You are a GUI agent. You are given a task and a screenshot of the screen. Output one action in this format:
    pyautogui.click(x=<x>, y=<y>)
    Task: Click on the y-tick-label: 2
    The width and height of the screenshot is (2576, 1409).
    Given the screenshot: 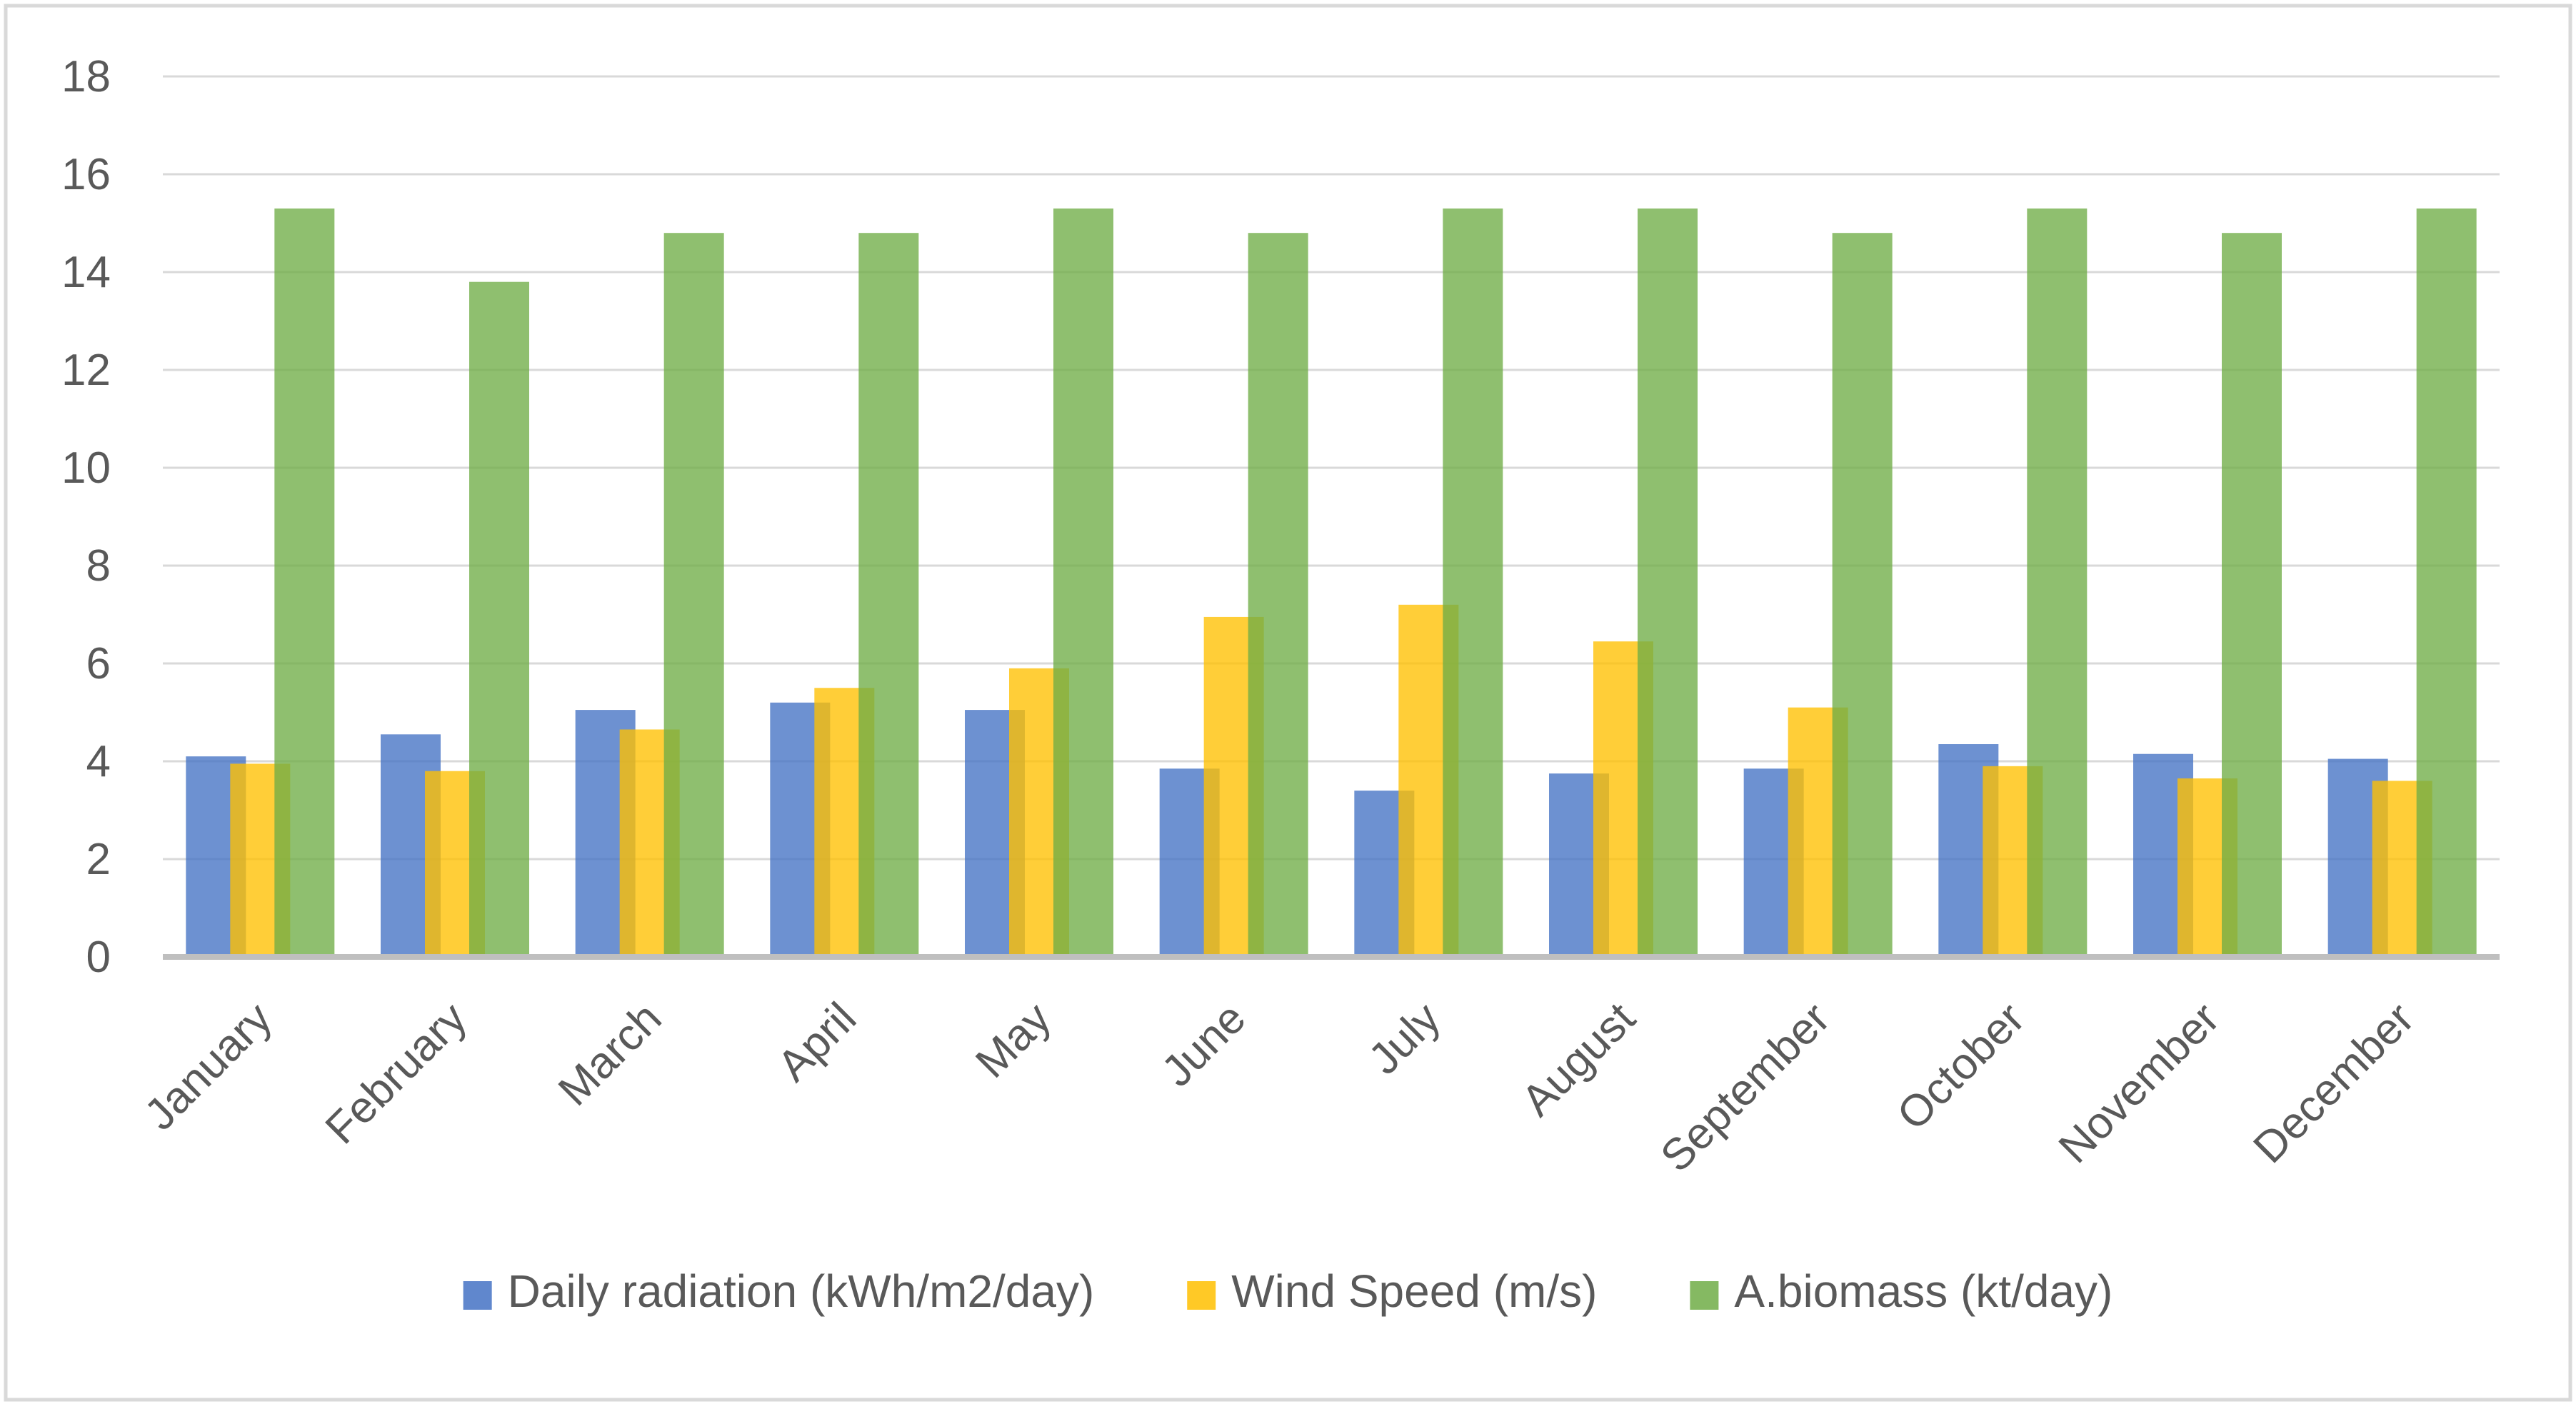 What is the action you would take?
    pyautogui.click(x=98, y=859)
    